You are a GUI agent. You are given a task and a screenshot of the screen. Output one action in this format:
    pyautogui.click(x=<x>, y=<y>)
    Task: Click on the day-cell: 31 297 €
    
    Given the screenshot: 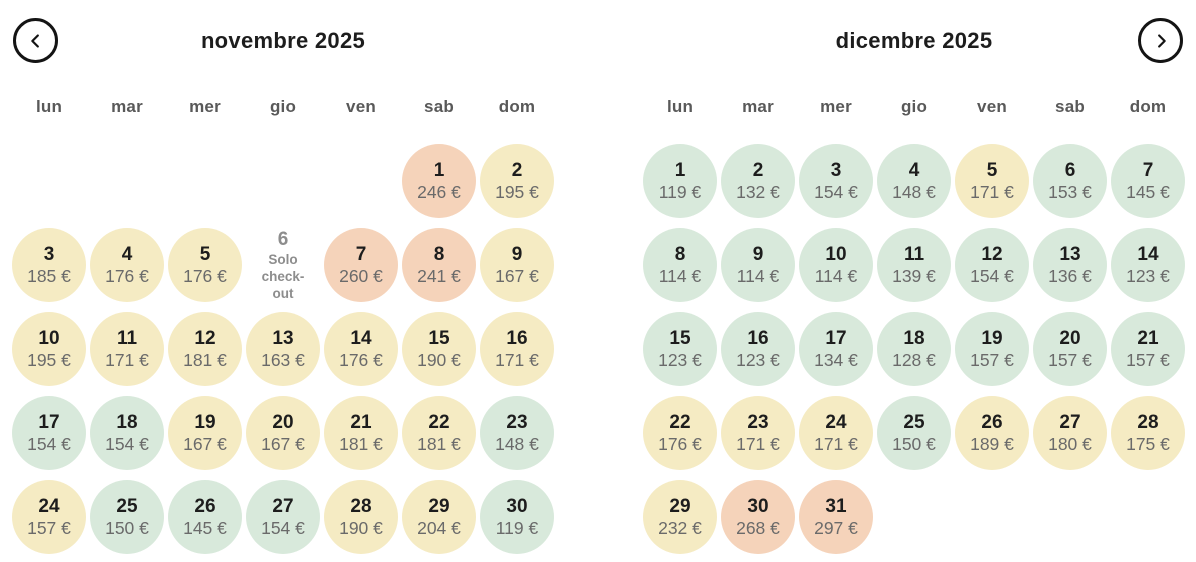 What is the action you would take?
    pyautogui.click(x=836, y=517)
    